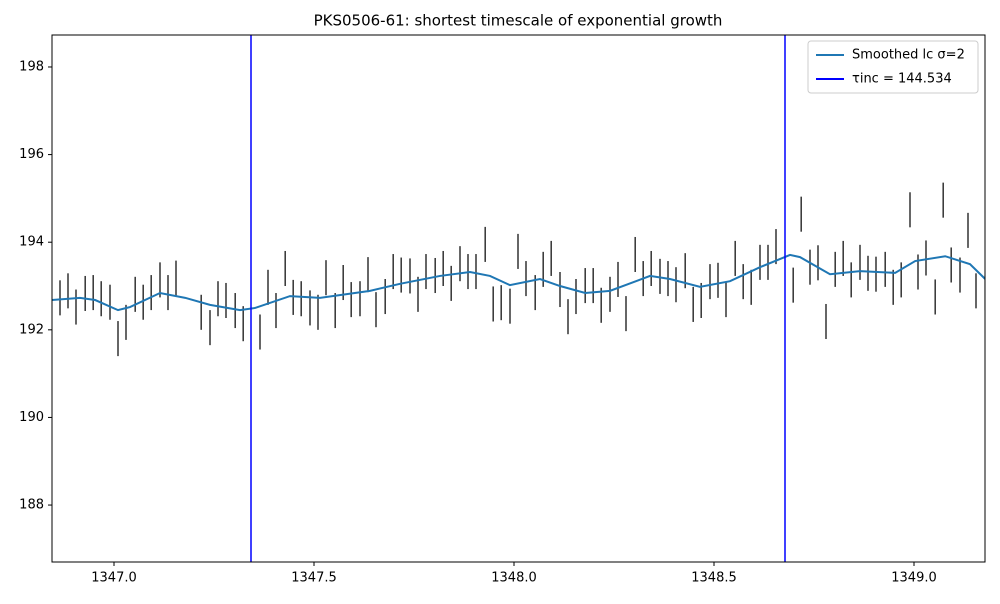 This screenshot has width=1000, height=604. I want to click on x-tick-label: 1348.0, so click(514, 578).